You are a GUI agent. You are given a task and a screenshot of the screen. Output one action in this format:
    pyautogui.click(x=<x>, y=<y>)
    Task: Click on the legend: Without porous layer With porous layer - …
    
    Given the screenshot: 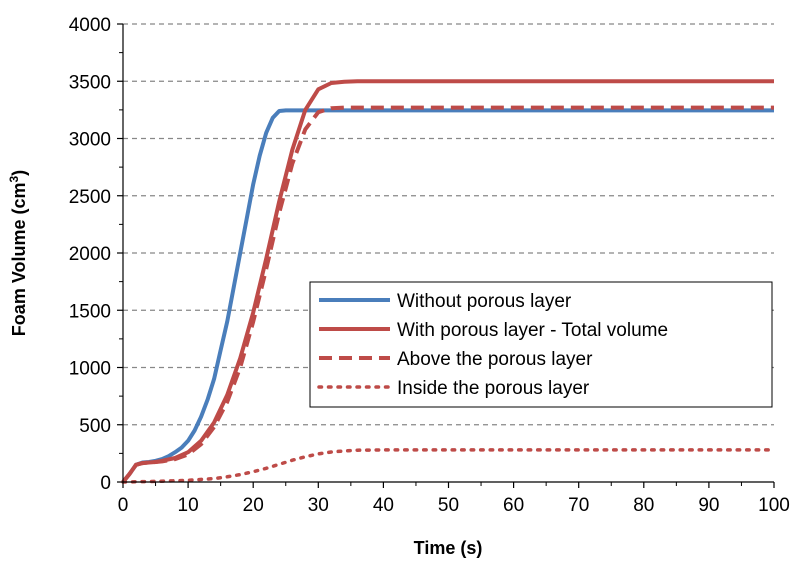 What is the action you would take?
    pyautogui.click(x=541, y=344)
    